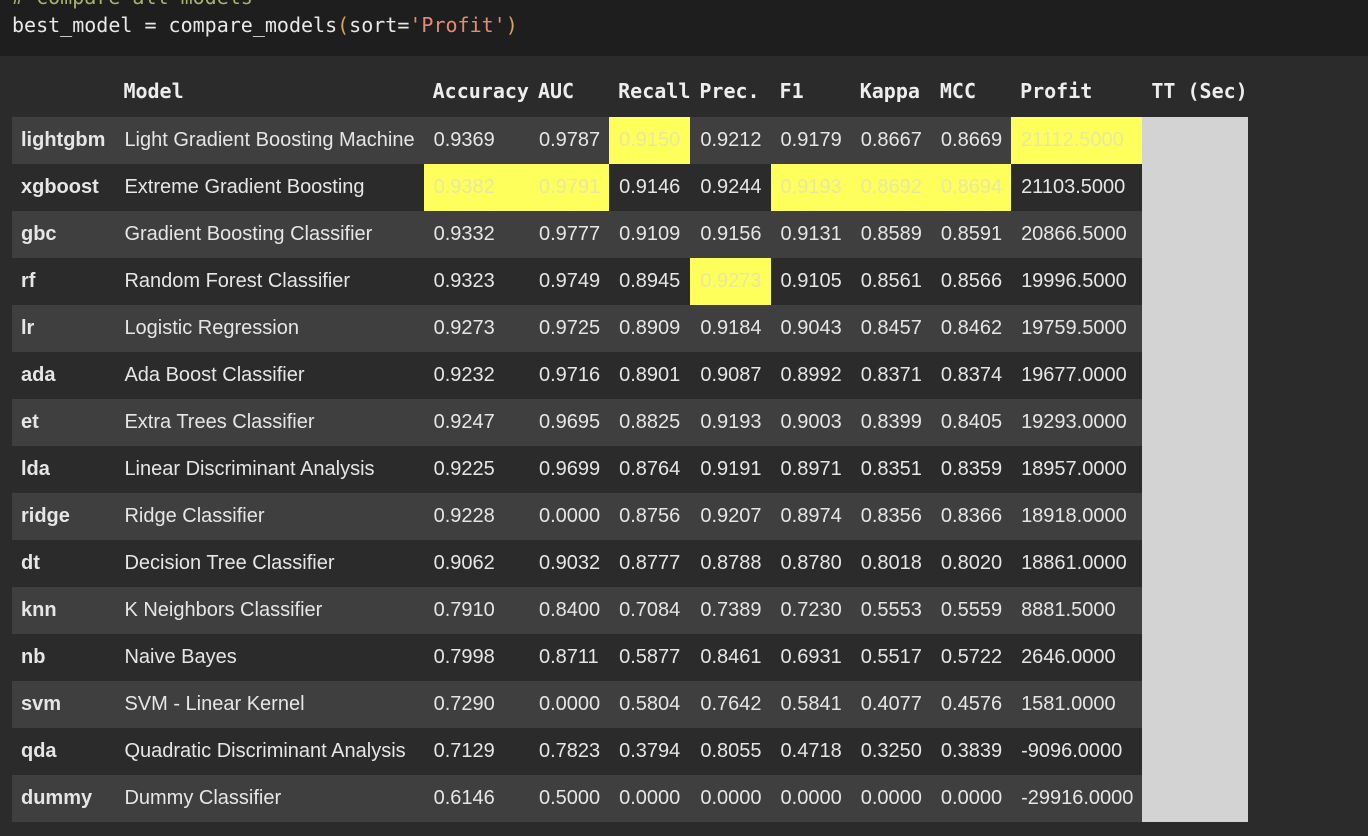 Image resolution: width=1368 pixels, height=836 pixels. What do you see at coordinates (889, 90) in the screenshot?
I see `column-header-kappa: Kappa` at bounding box center [889, 90].